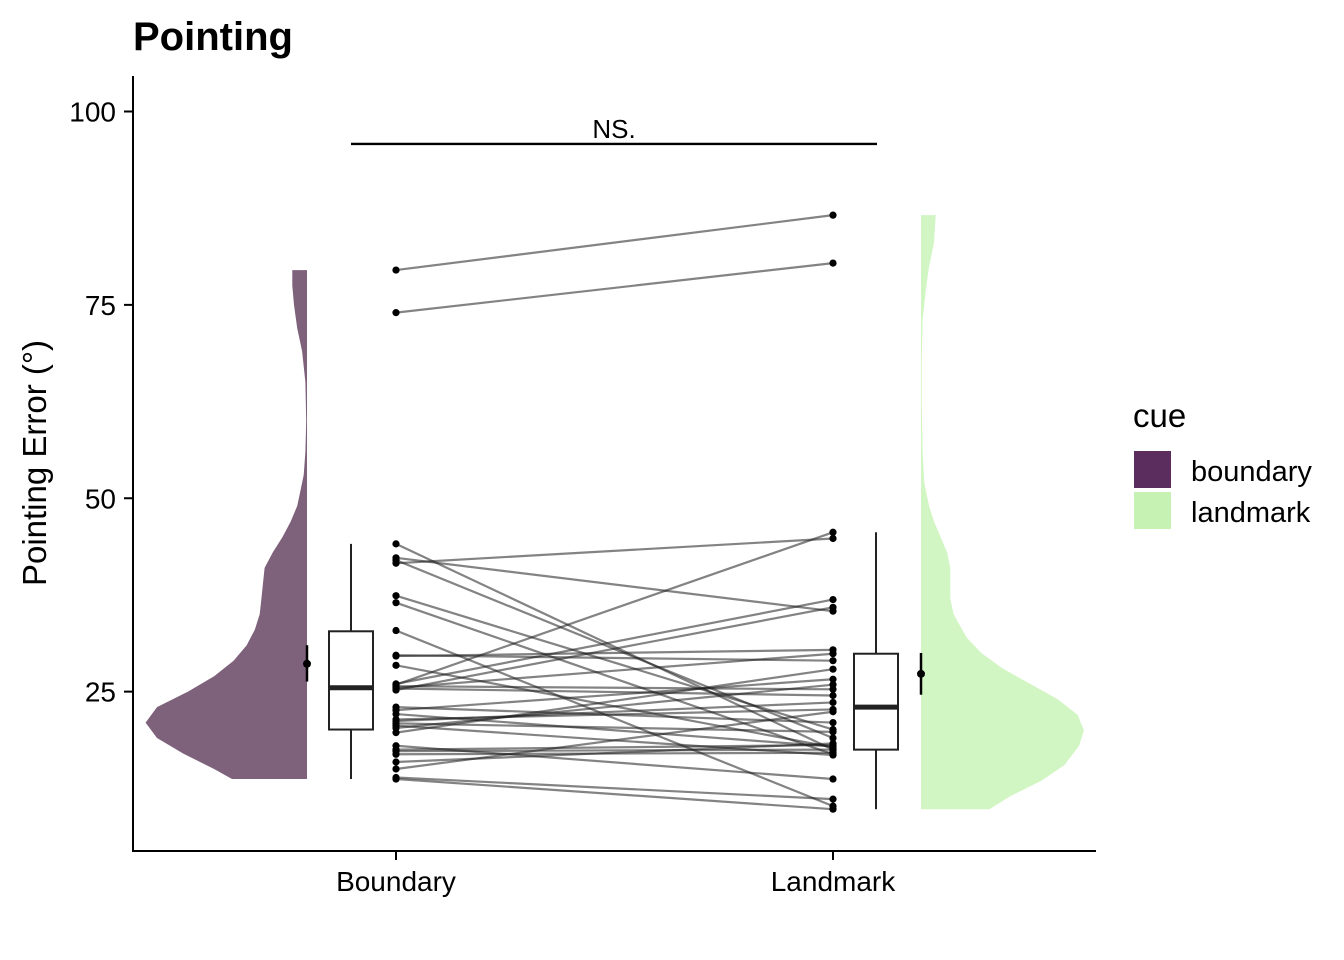 The height and width of the screenshot is (960, 1344). What do you see at coordinates (1251, 472) in the screenshot?
I see `legend-label-boundary: boundary` at bounding box center [1251, 472].